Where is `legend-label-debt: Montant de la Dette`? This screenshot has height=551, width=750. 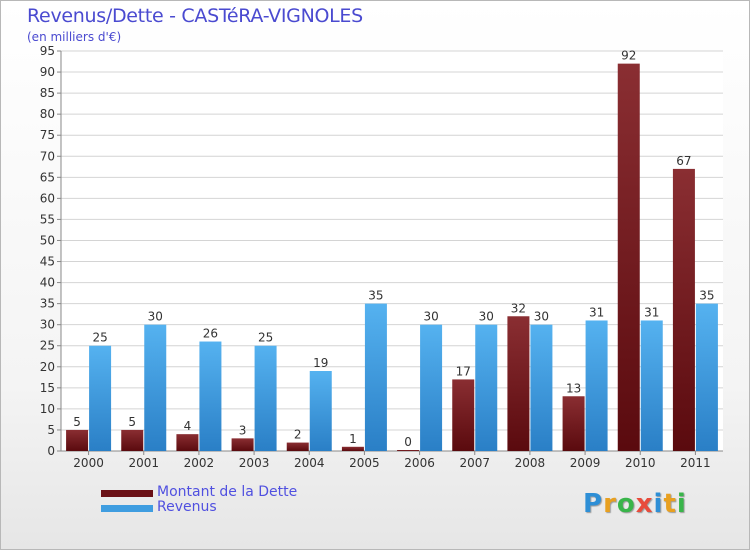
legend-label-debt: Montant de la Dette is located at coordinates (227, 492).